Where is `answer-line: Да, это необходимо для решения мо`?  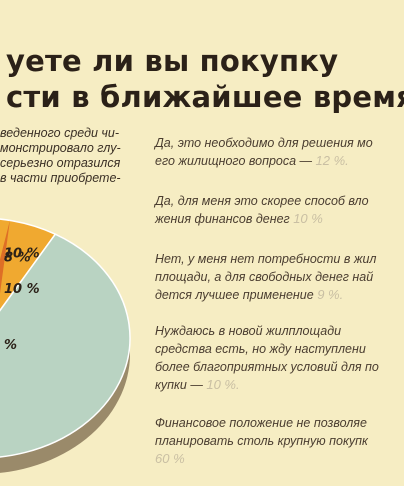
answer-line: Да, это необходимо для решения мо is located at coordinates (264, 143).